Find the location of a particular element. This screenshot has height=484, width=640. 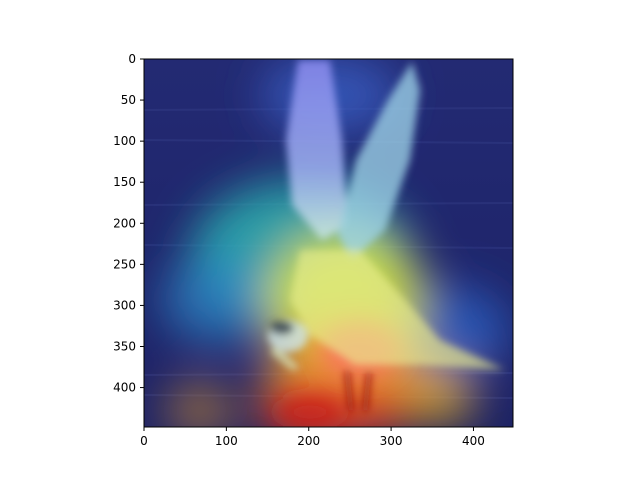

y-tick-label: 200 is located at coordinates (124, 223).